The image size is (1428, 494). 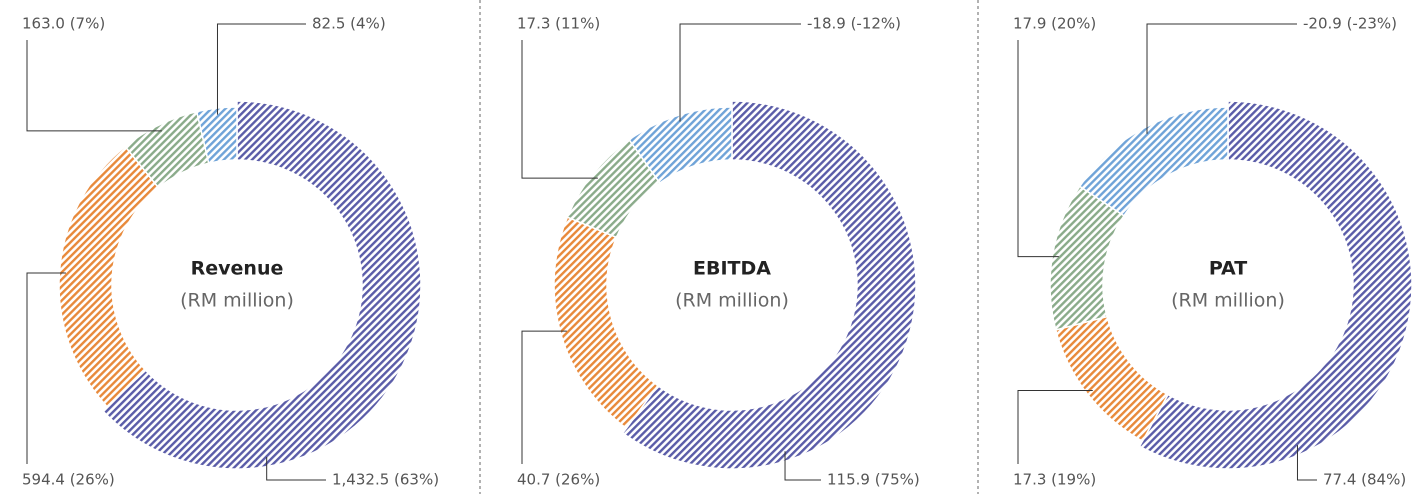 What do you see at coordinates (68, 480) in the screenshot?
I see `data-label: 594.4 (26%)` at bounding box center [68, 480].